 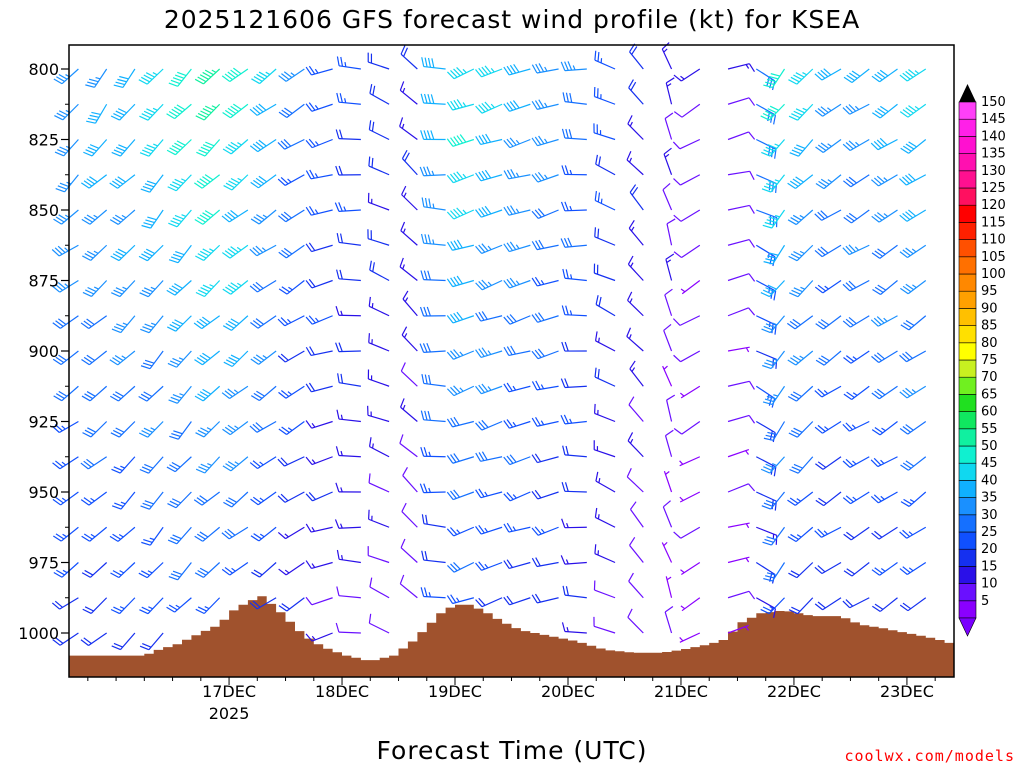 I want to click on colorbar-tick-label: 45, so click(x=989, y=463).